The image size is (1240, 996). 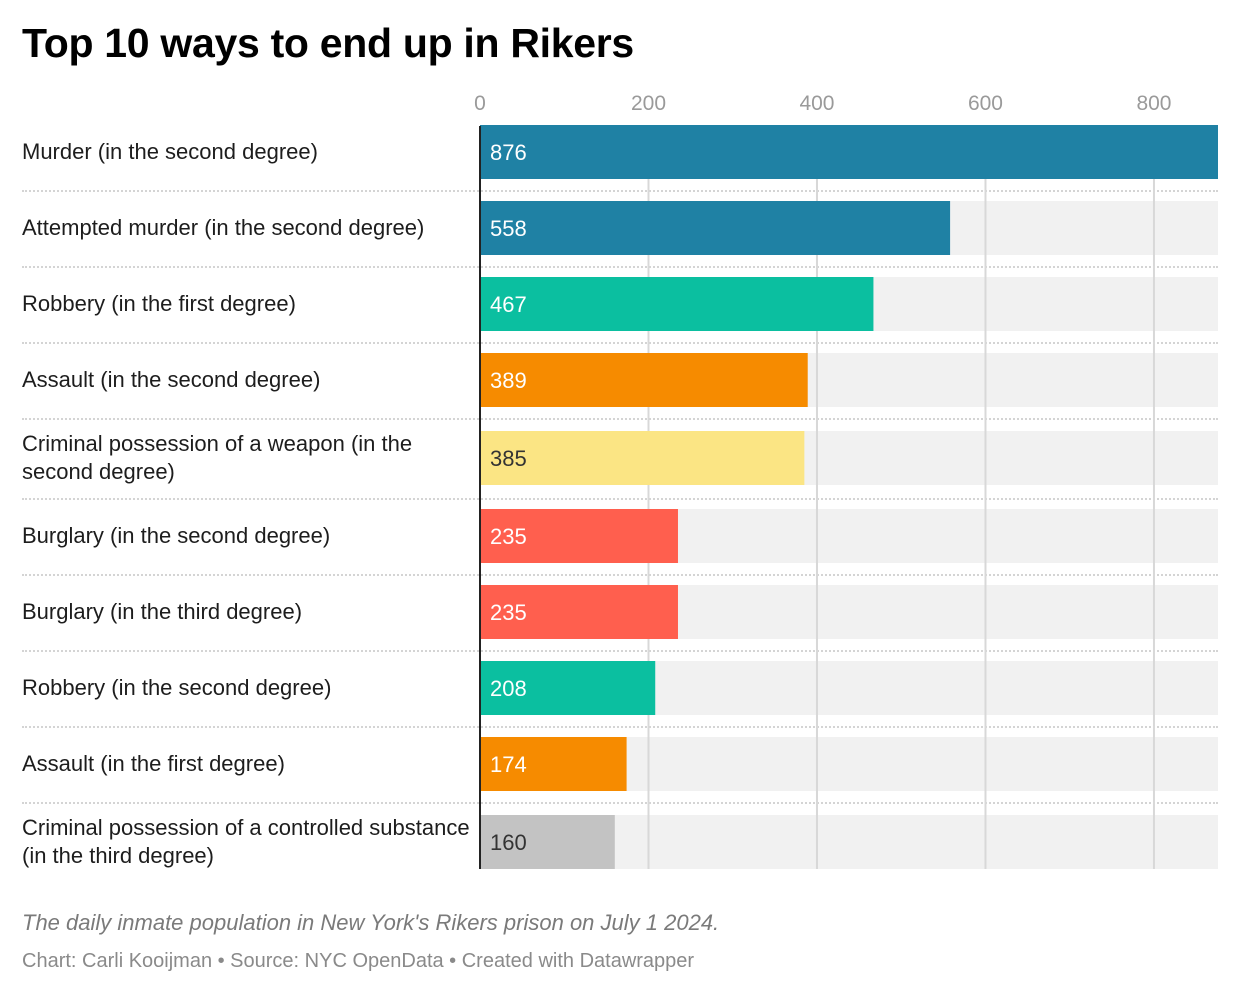 I want to click on bar-value-label: 160, so click(x=508, y=842).